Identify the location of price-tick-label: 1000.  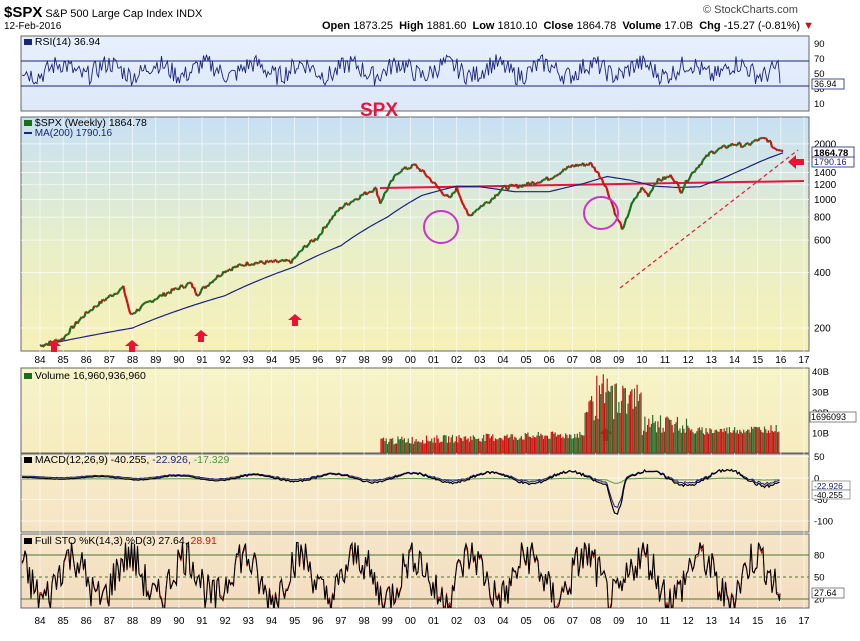
(825, 200).